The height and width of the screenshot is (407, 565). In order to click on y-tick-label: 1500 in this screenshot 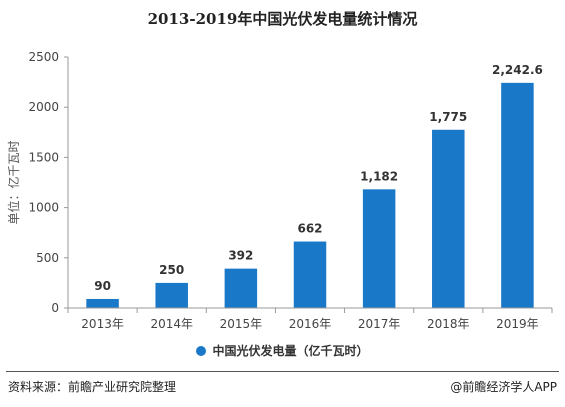, I will do `click(43, 157)`.